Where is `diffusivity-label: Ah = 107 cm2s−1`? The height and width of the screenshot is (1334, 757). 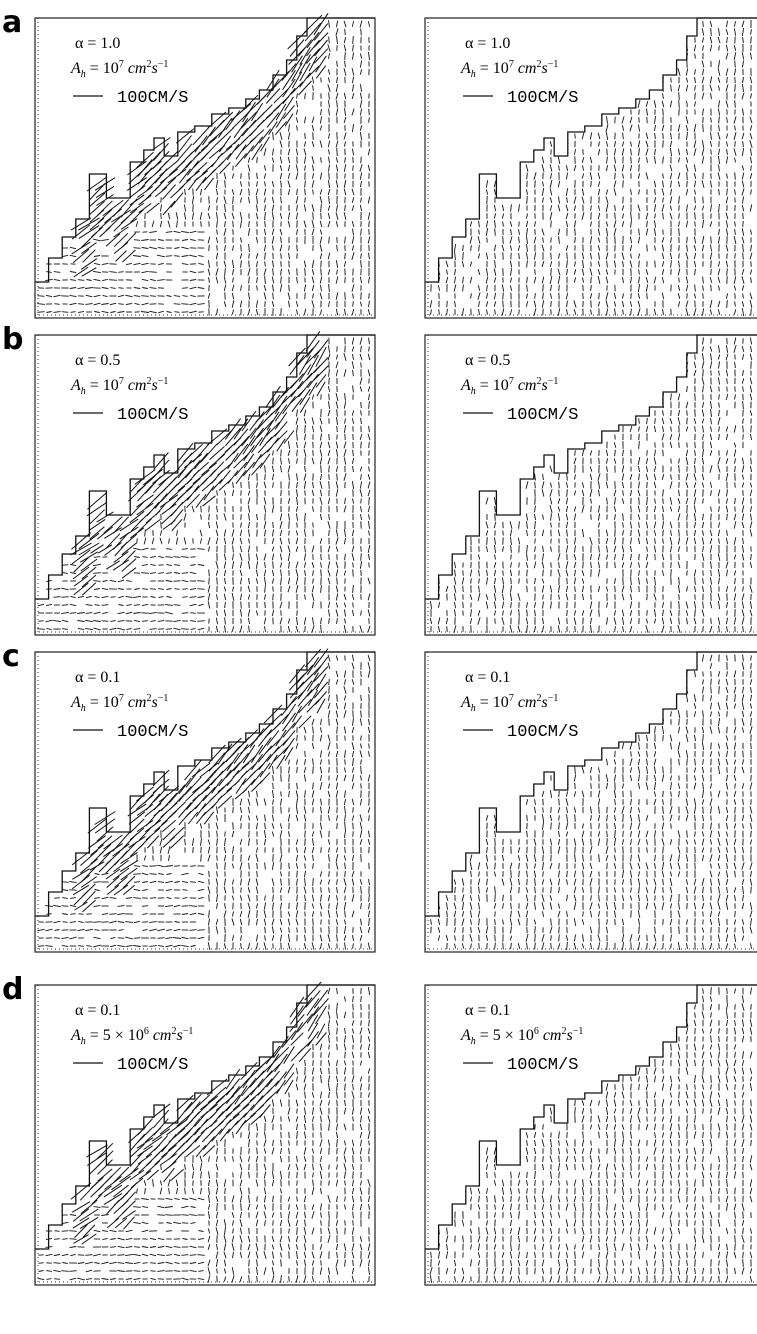
diffusivity-label: Ah = 107 cm2s−1 is located at coordinates (509, 69).